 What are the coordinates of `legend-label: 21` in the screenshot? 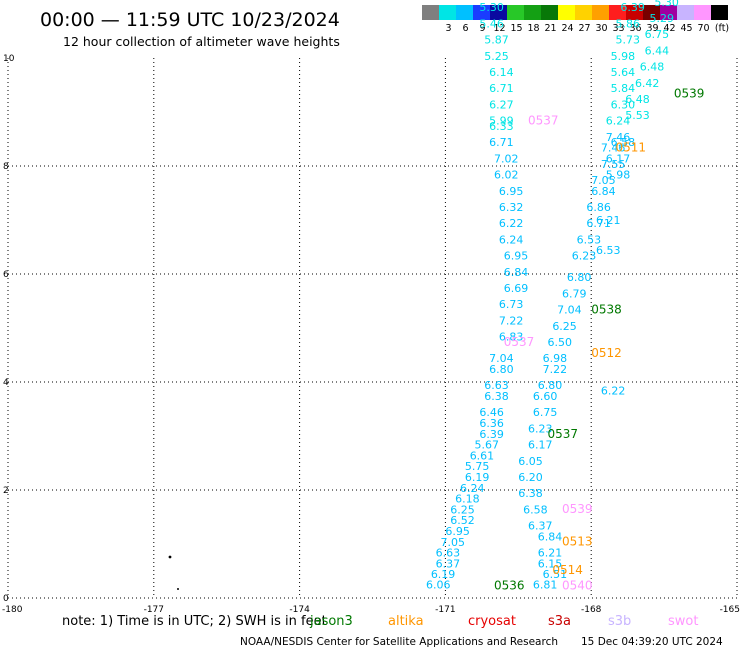 It's located at (550, 28).